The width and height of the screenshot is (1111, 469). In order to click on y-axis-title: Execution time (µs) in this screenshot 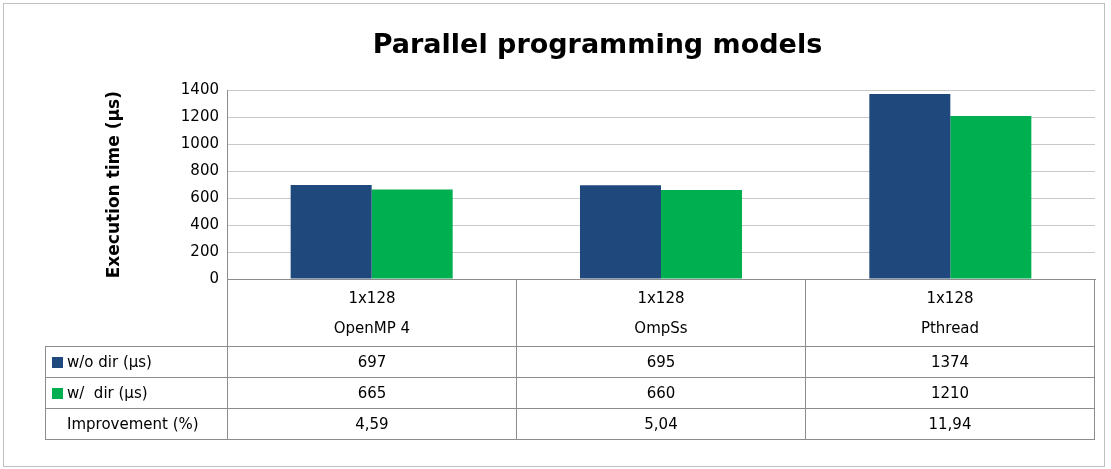, I will do `click(112, 185)`.